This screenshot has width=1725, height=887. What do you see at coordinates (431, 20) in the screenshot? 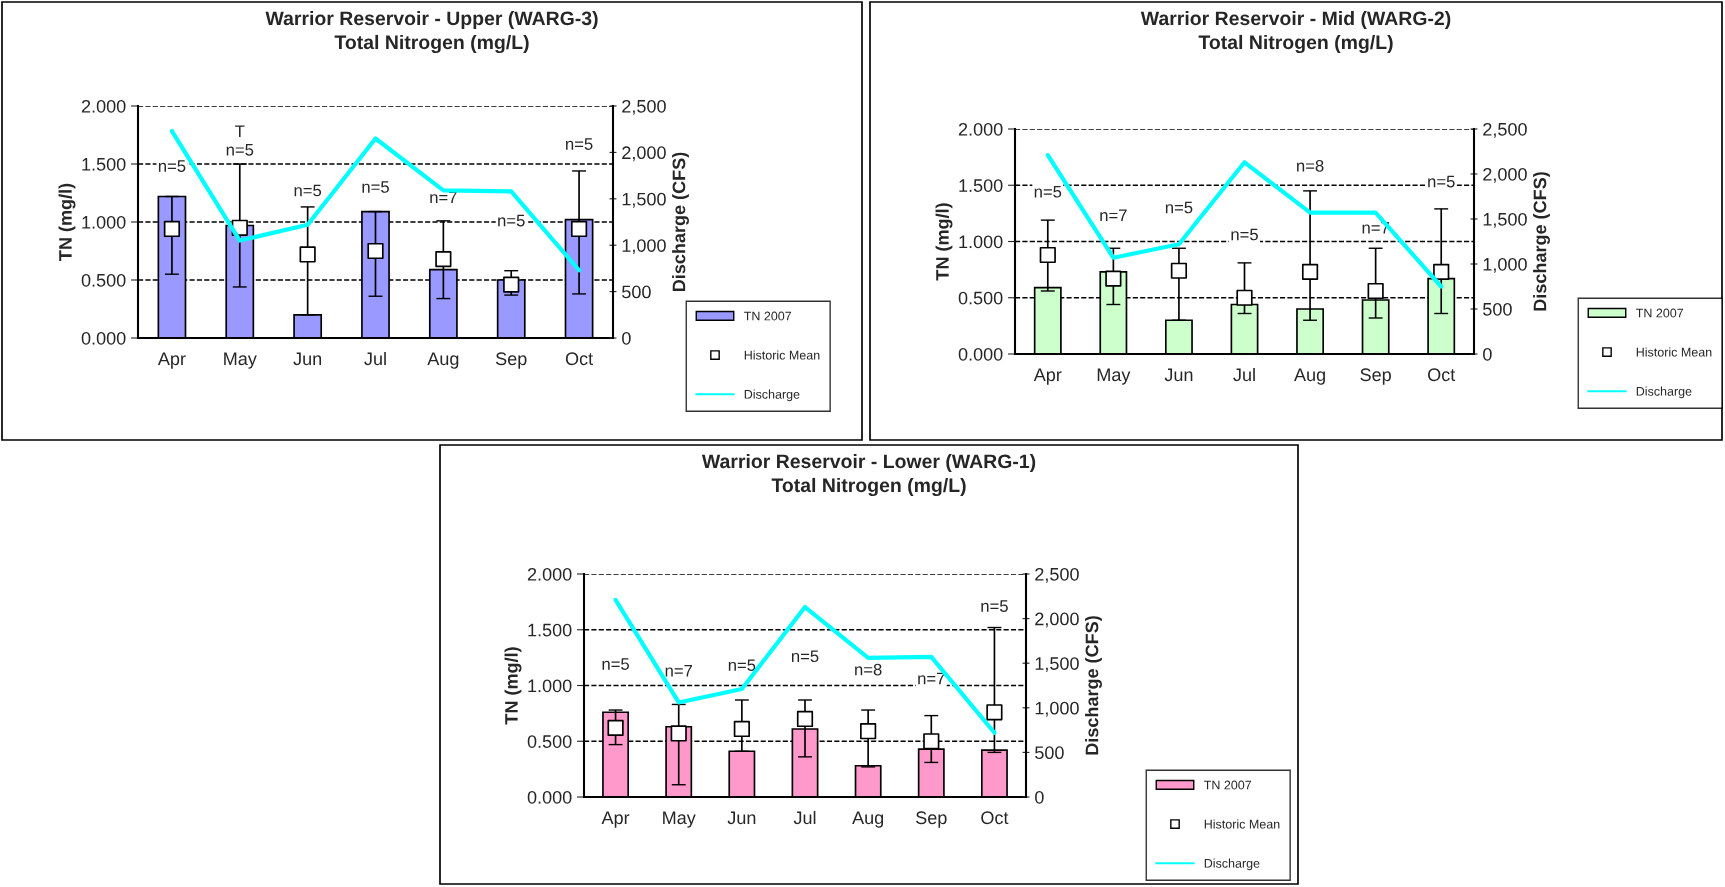
I see `chart-title: Warrior Reservoir - Upper (WARG-3)` at bounding box center [431, 20].